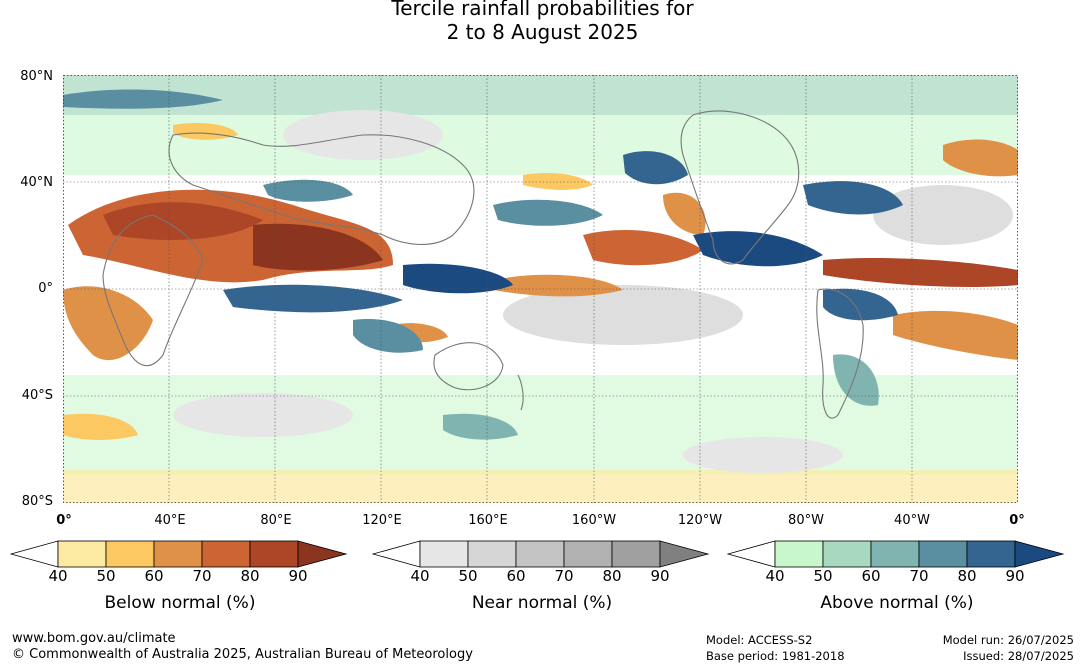 This screenshot has width=1085, height=667. I want to click on lon-label-0-east: 0°, so click(1017, 520).